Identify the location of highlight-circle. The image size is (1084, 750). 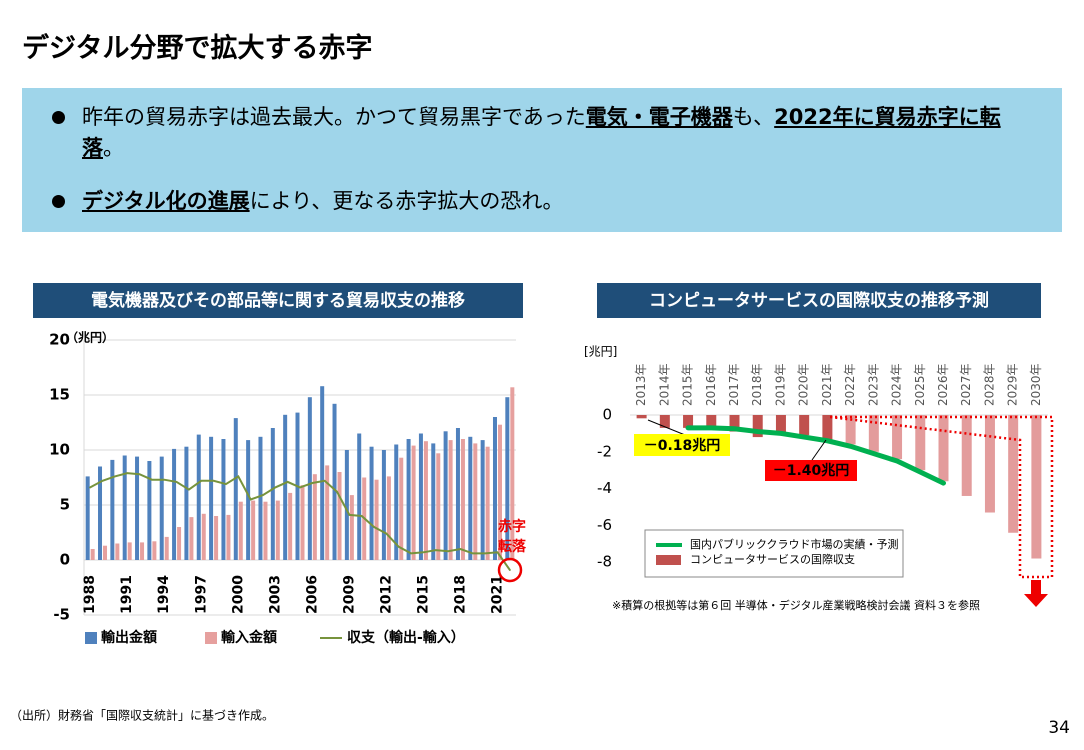
(510, 570).